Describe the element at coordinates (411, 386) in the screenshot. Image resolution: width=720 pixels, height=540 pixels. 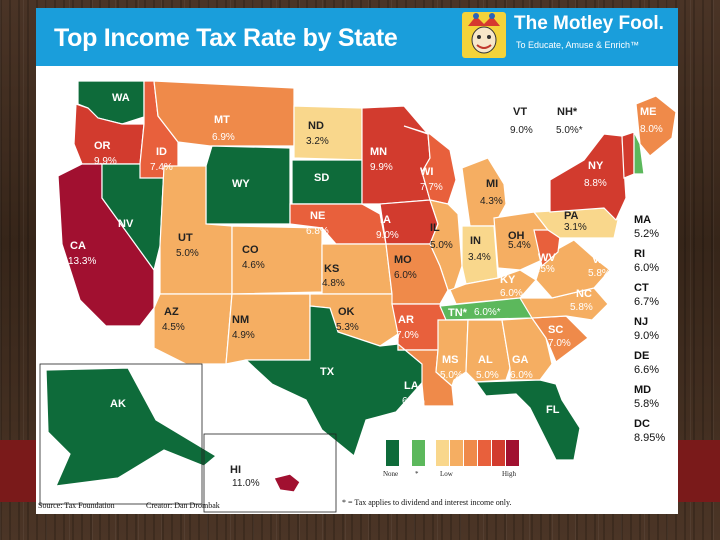
I see `state-la-abbr: LA` at that location.